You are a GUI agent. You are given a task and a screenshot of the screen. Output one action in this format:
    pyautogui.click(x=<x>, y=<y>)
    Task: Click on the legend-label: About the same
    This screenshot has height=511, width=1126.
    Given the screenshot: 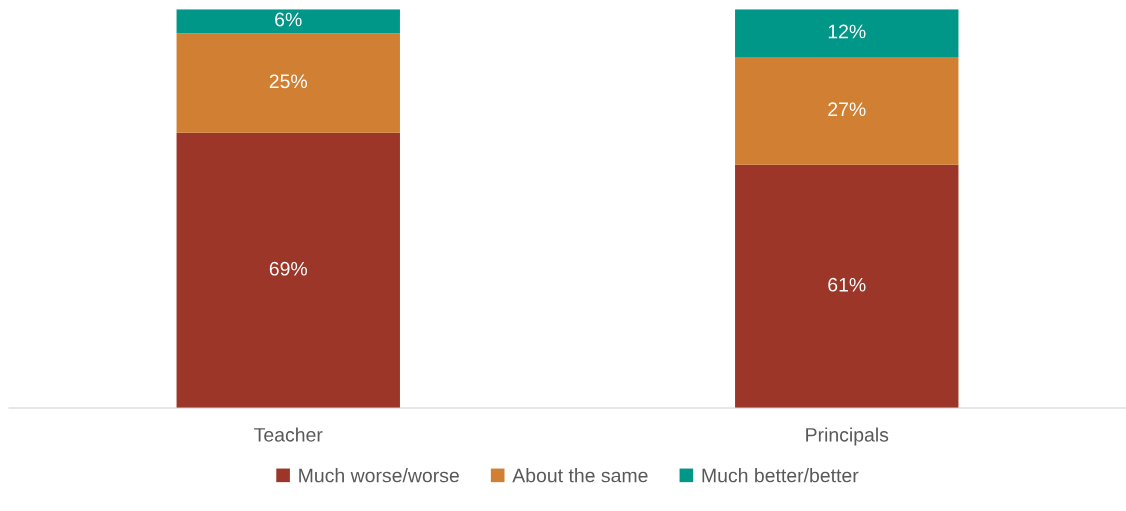 What is the action you would take?
    pyautogui.click(x=580, y=475)
    